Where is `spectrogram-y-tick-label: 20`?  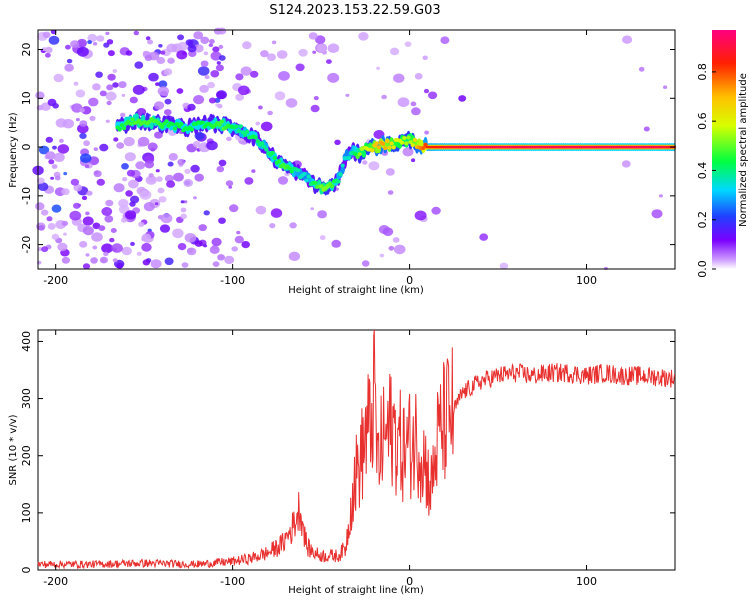 spectrogram-y-tick-label: 20 is located at coordinates (26, 50).